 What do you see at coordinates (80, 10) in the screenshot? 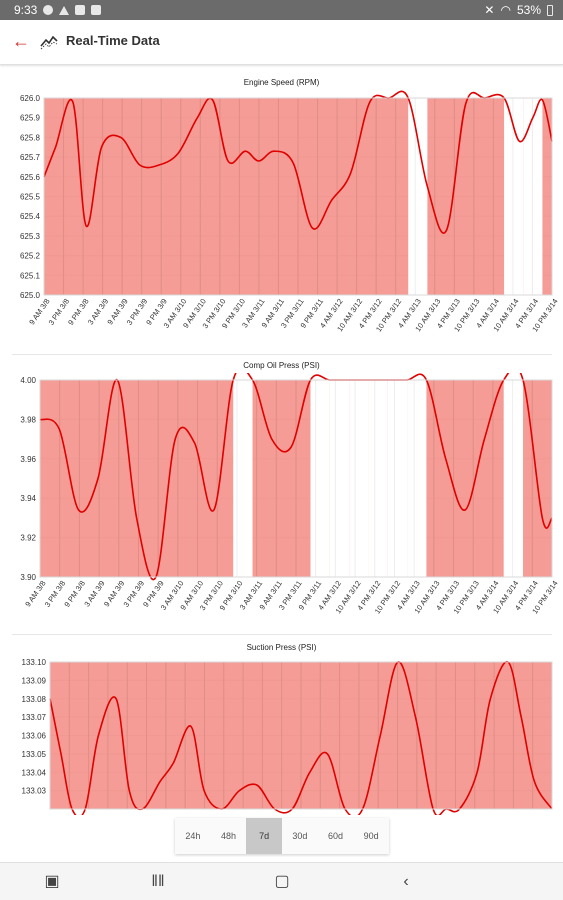
I see `close-box-icon` at bounding box center [80, 10].